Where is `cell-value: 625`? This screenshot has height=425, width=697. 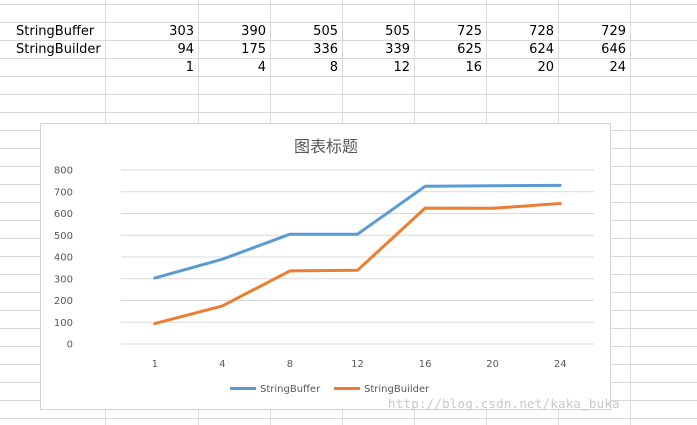 cell-value: 625 is located at coordinates (469, 49).